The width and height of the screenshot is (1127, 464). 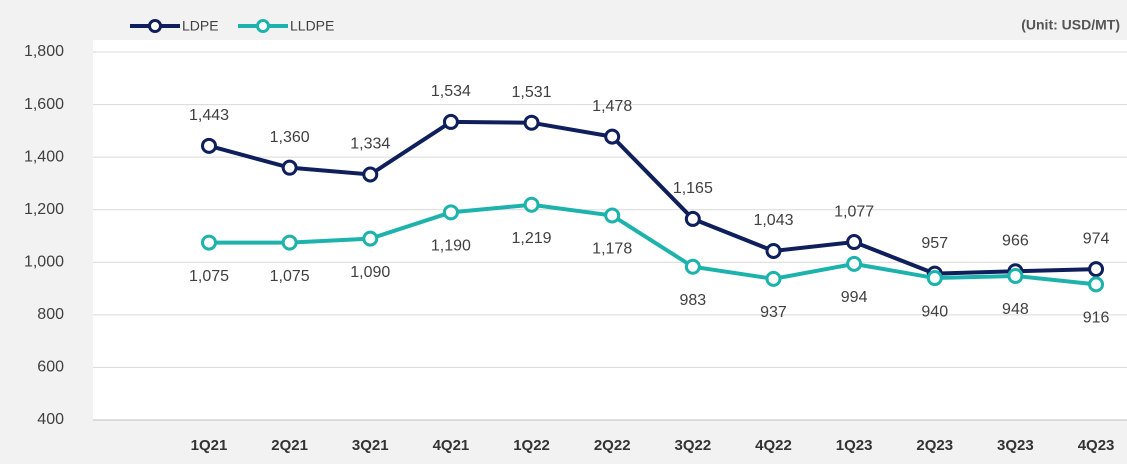 What do you see at coordinates (44, 104) in the screenshot?
I see `y-tick-label: 1,600` at bounding box center [44, 104].